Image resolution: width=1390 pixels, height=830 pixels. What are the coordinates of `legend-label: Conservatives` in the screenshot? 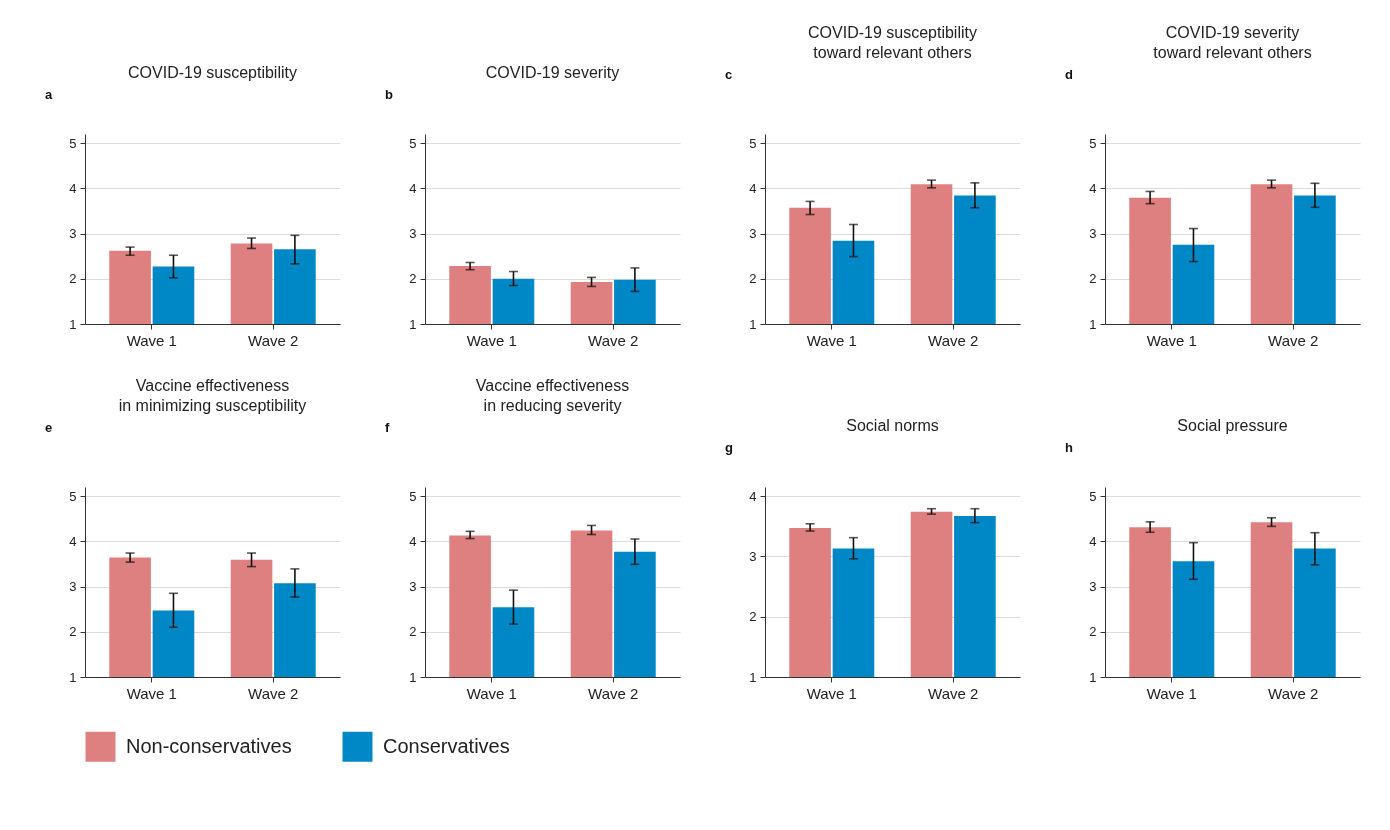 It's located at (446, 745).